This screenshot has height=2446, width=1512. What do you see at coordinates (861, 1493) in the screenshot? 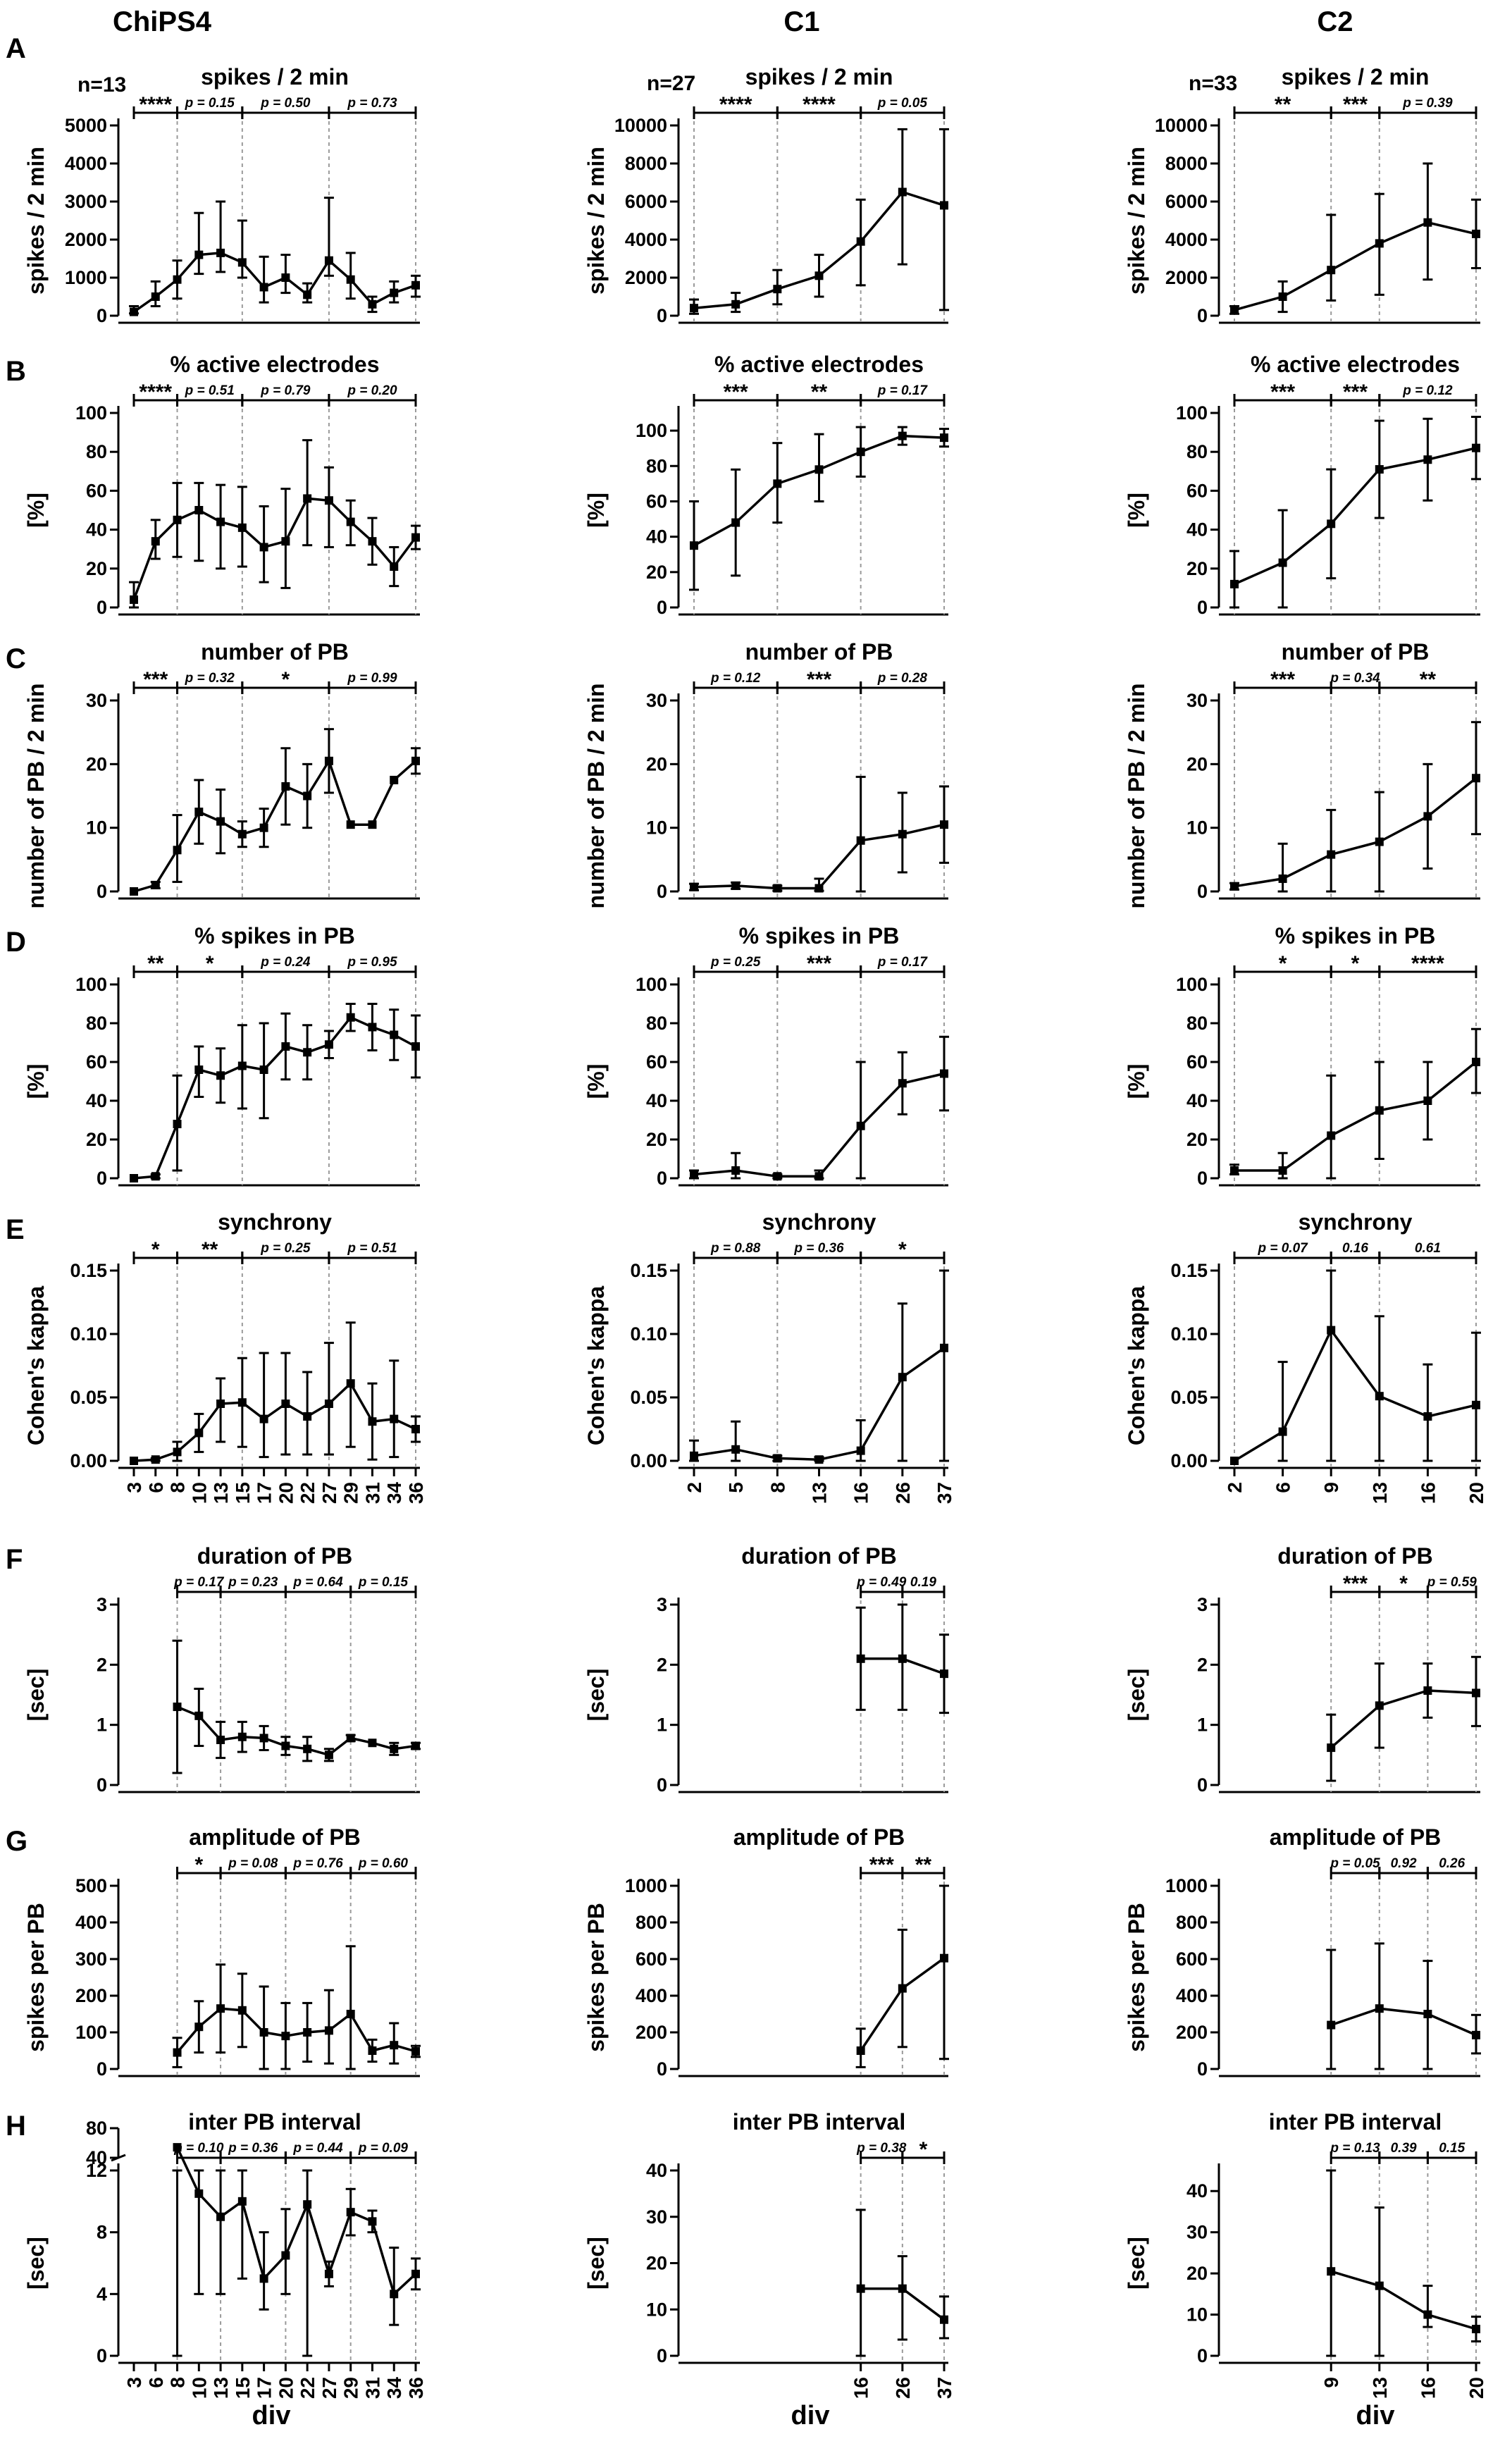
I see `x-tick-label: 16` at bounding box center [861, 1493].